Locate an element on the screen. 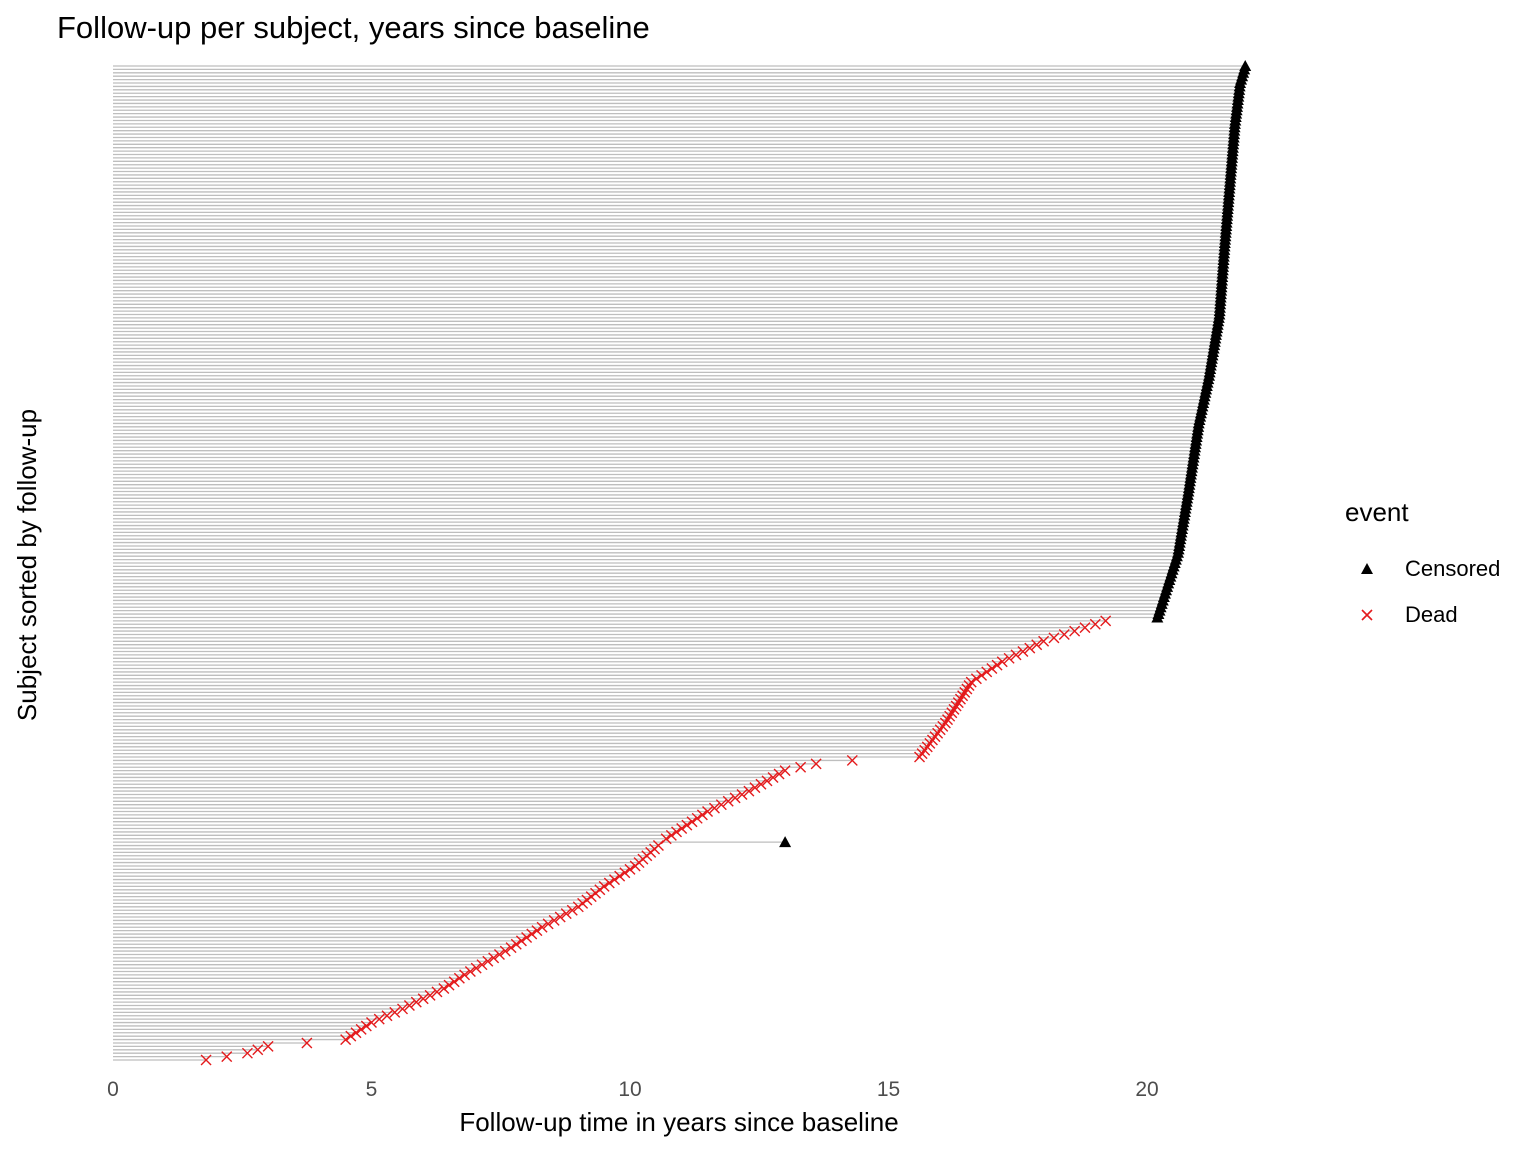 The image size is (1536, 1152). legend-label-censored: Censored is located at coordinates (1453, 568).